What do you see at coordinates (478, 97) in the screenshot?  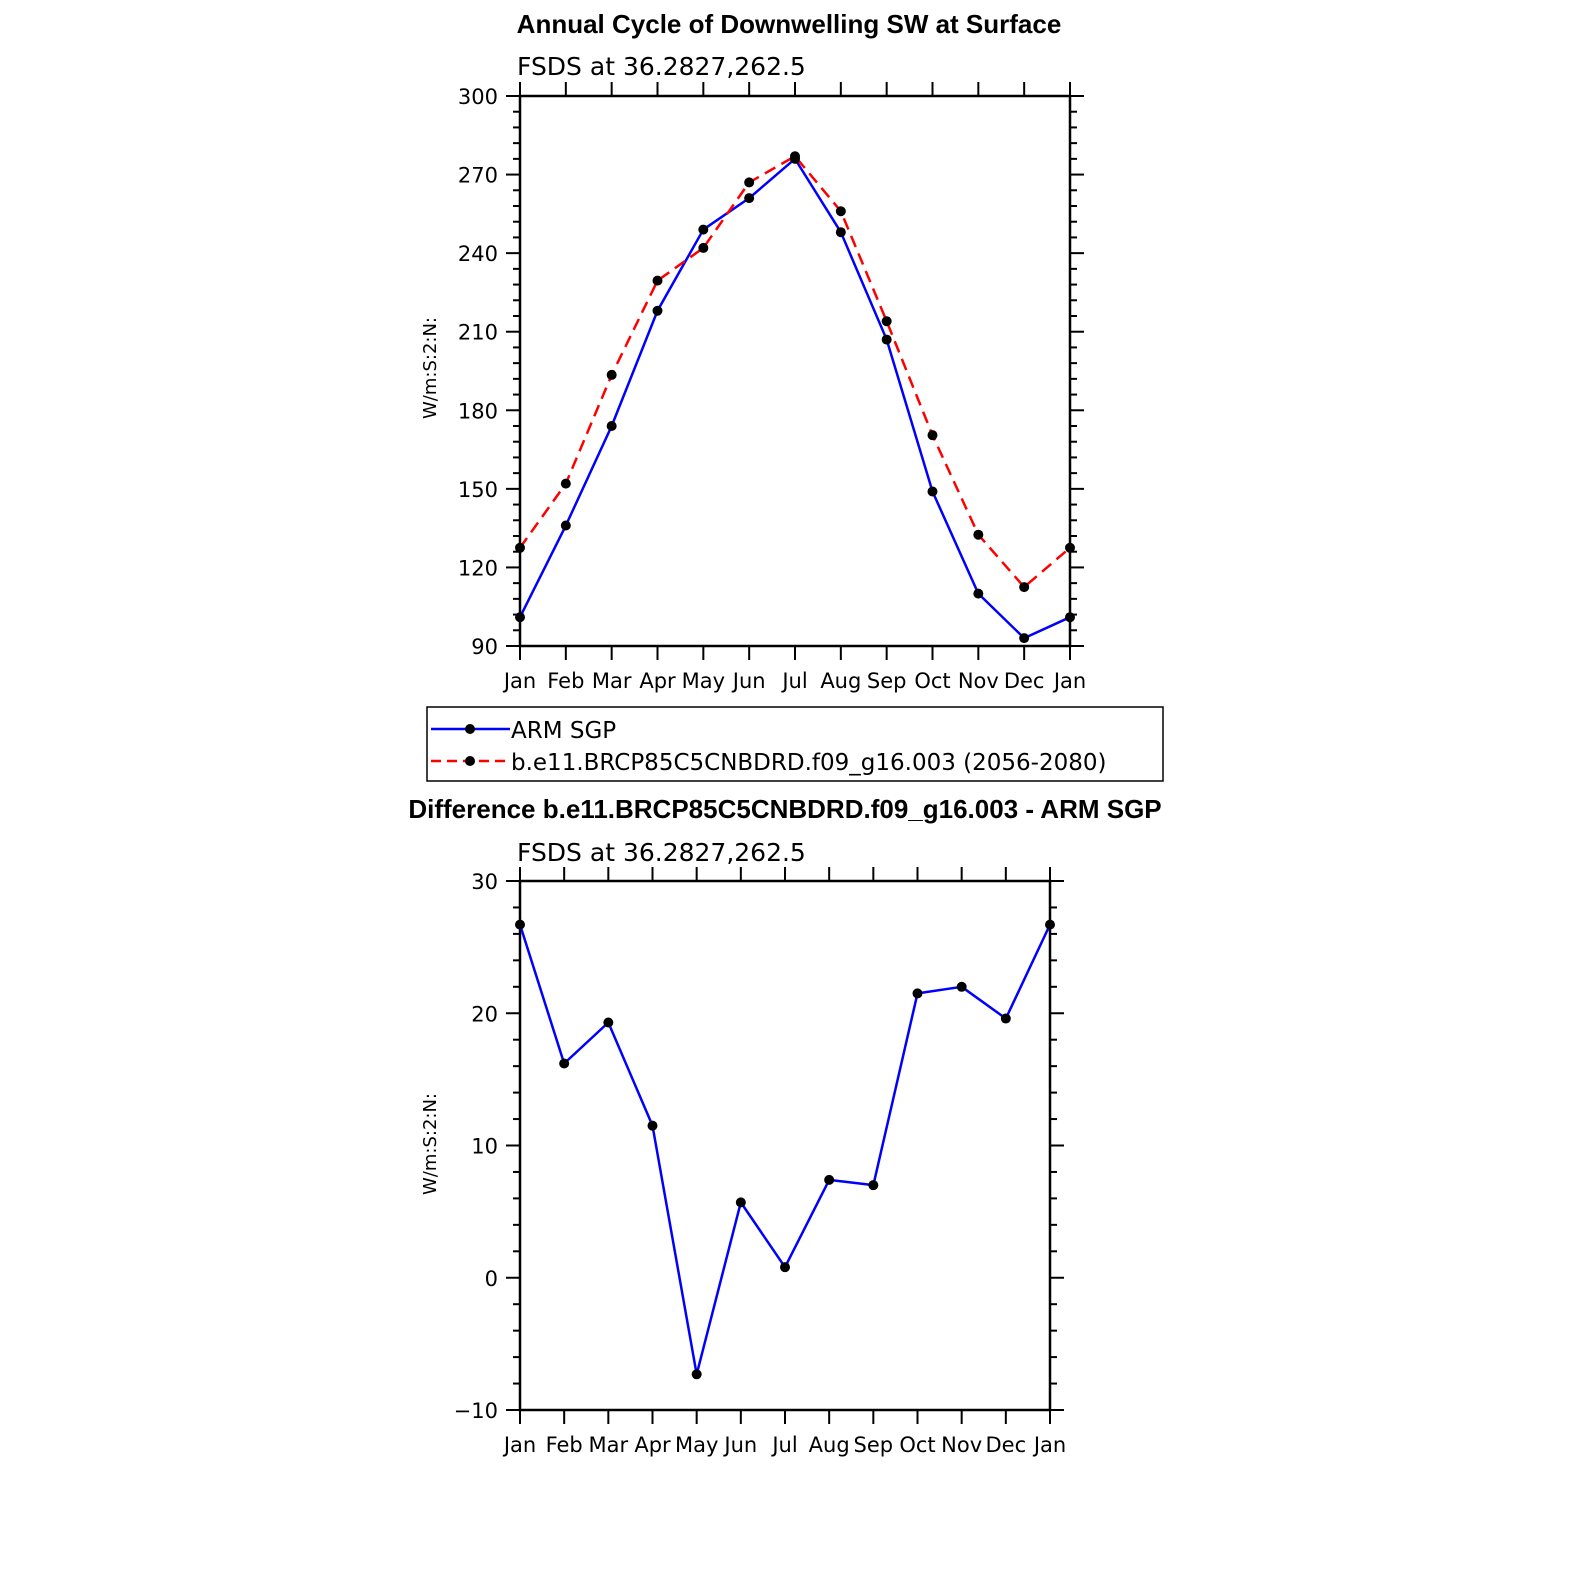 I see `y-tick-label: 300` at bounding box center [478, 97].